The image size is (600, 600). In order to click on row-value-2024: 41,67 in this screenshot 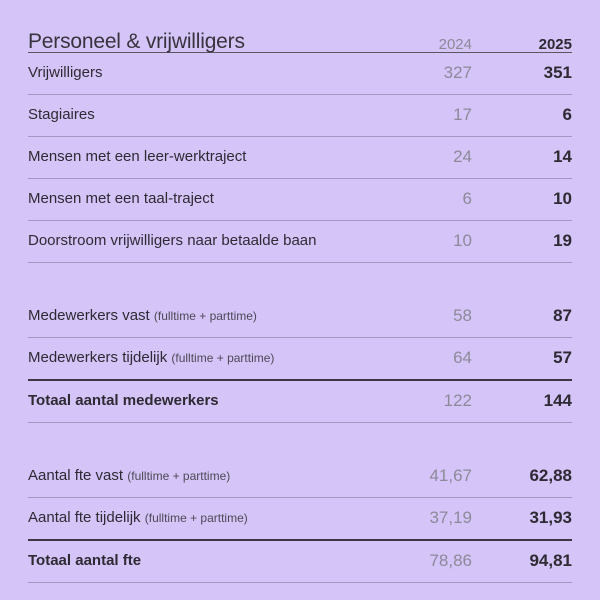, I will do `click(422, 477)`.